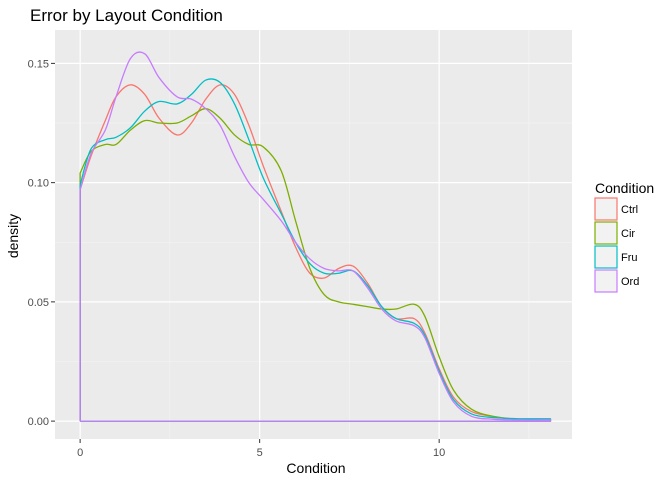 The image size is (672, 480). What do you see at coordinates (439, 453) in the screenshot?
I see `x-tick-label: 10` at bounding box center [439, 453].